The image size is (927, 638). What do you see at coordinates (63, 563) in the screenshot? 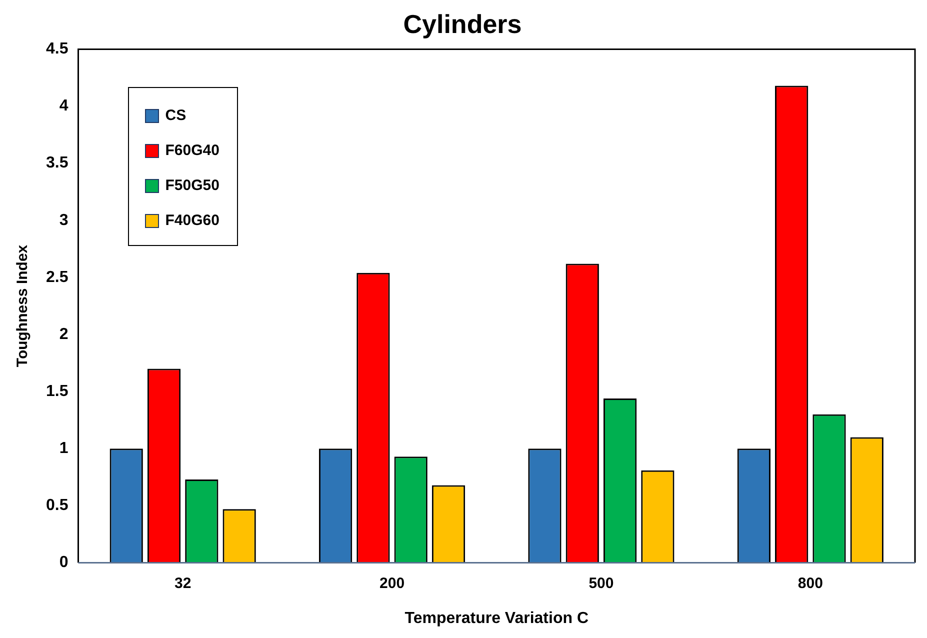
I see `y-tick-label: 0` at bounding box center [63, 563].